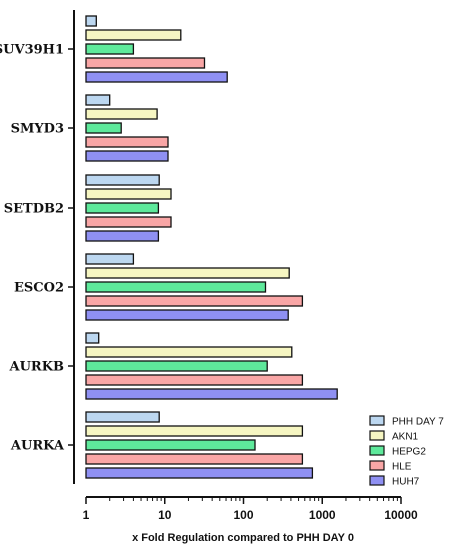 This screenshot has width=452, height=550. What do you see at coordinates (187, 315) in the screenshot?
I see `bar-esco2-huh7` at bounding box center [187, 315].